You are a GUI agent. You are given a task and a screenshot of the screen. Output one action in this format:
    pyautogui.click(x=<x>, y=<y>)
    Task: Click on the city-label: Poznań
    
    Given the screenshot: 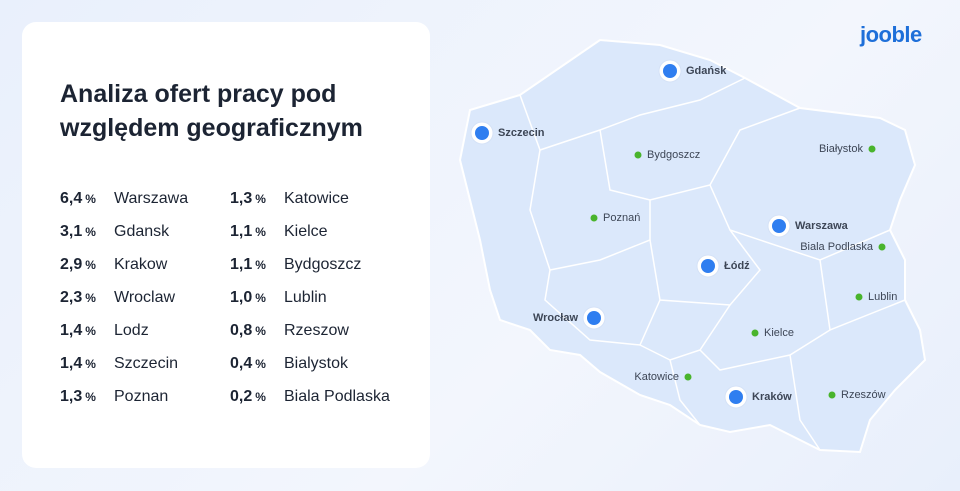 What is the action you would take?
    pyautogui.click(x=621, y=218)
    